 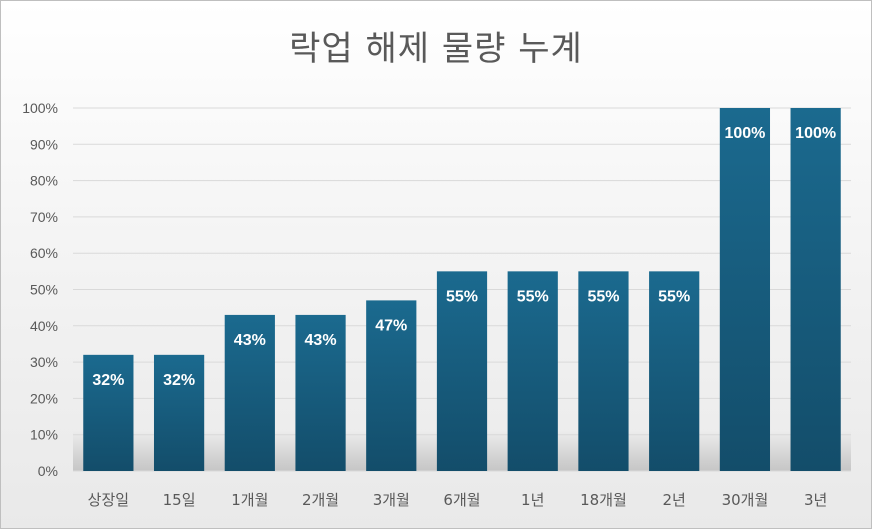 I want to click on x-tick-label: 15일, so click(x=179, y=500).